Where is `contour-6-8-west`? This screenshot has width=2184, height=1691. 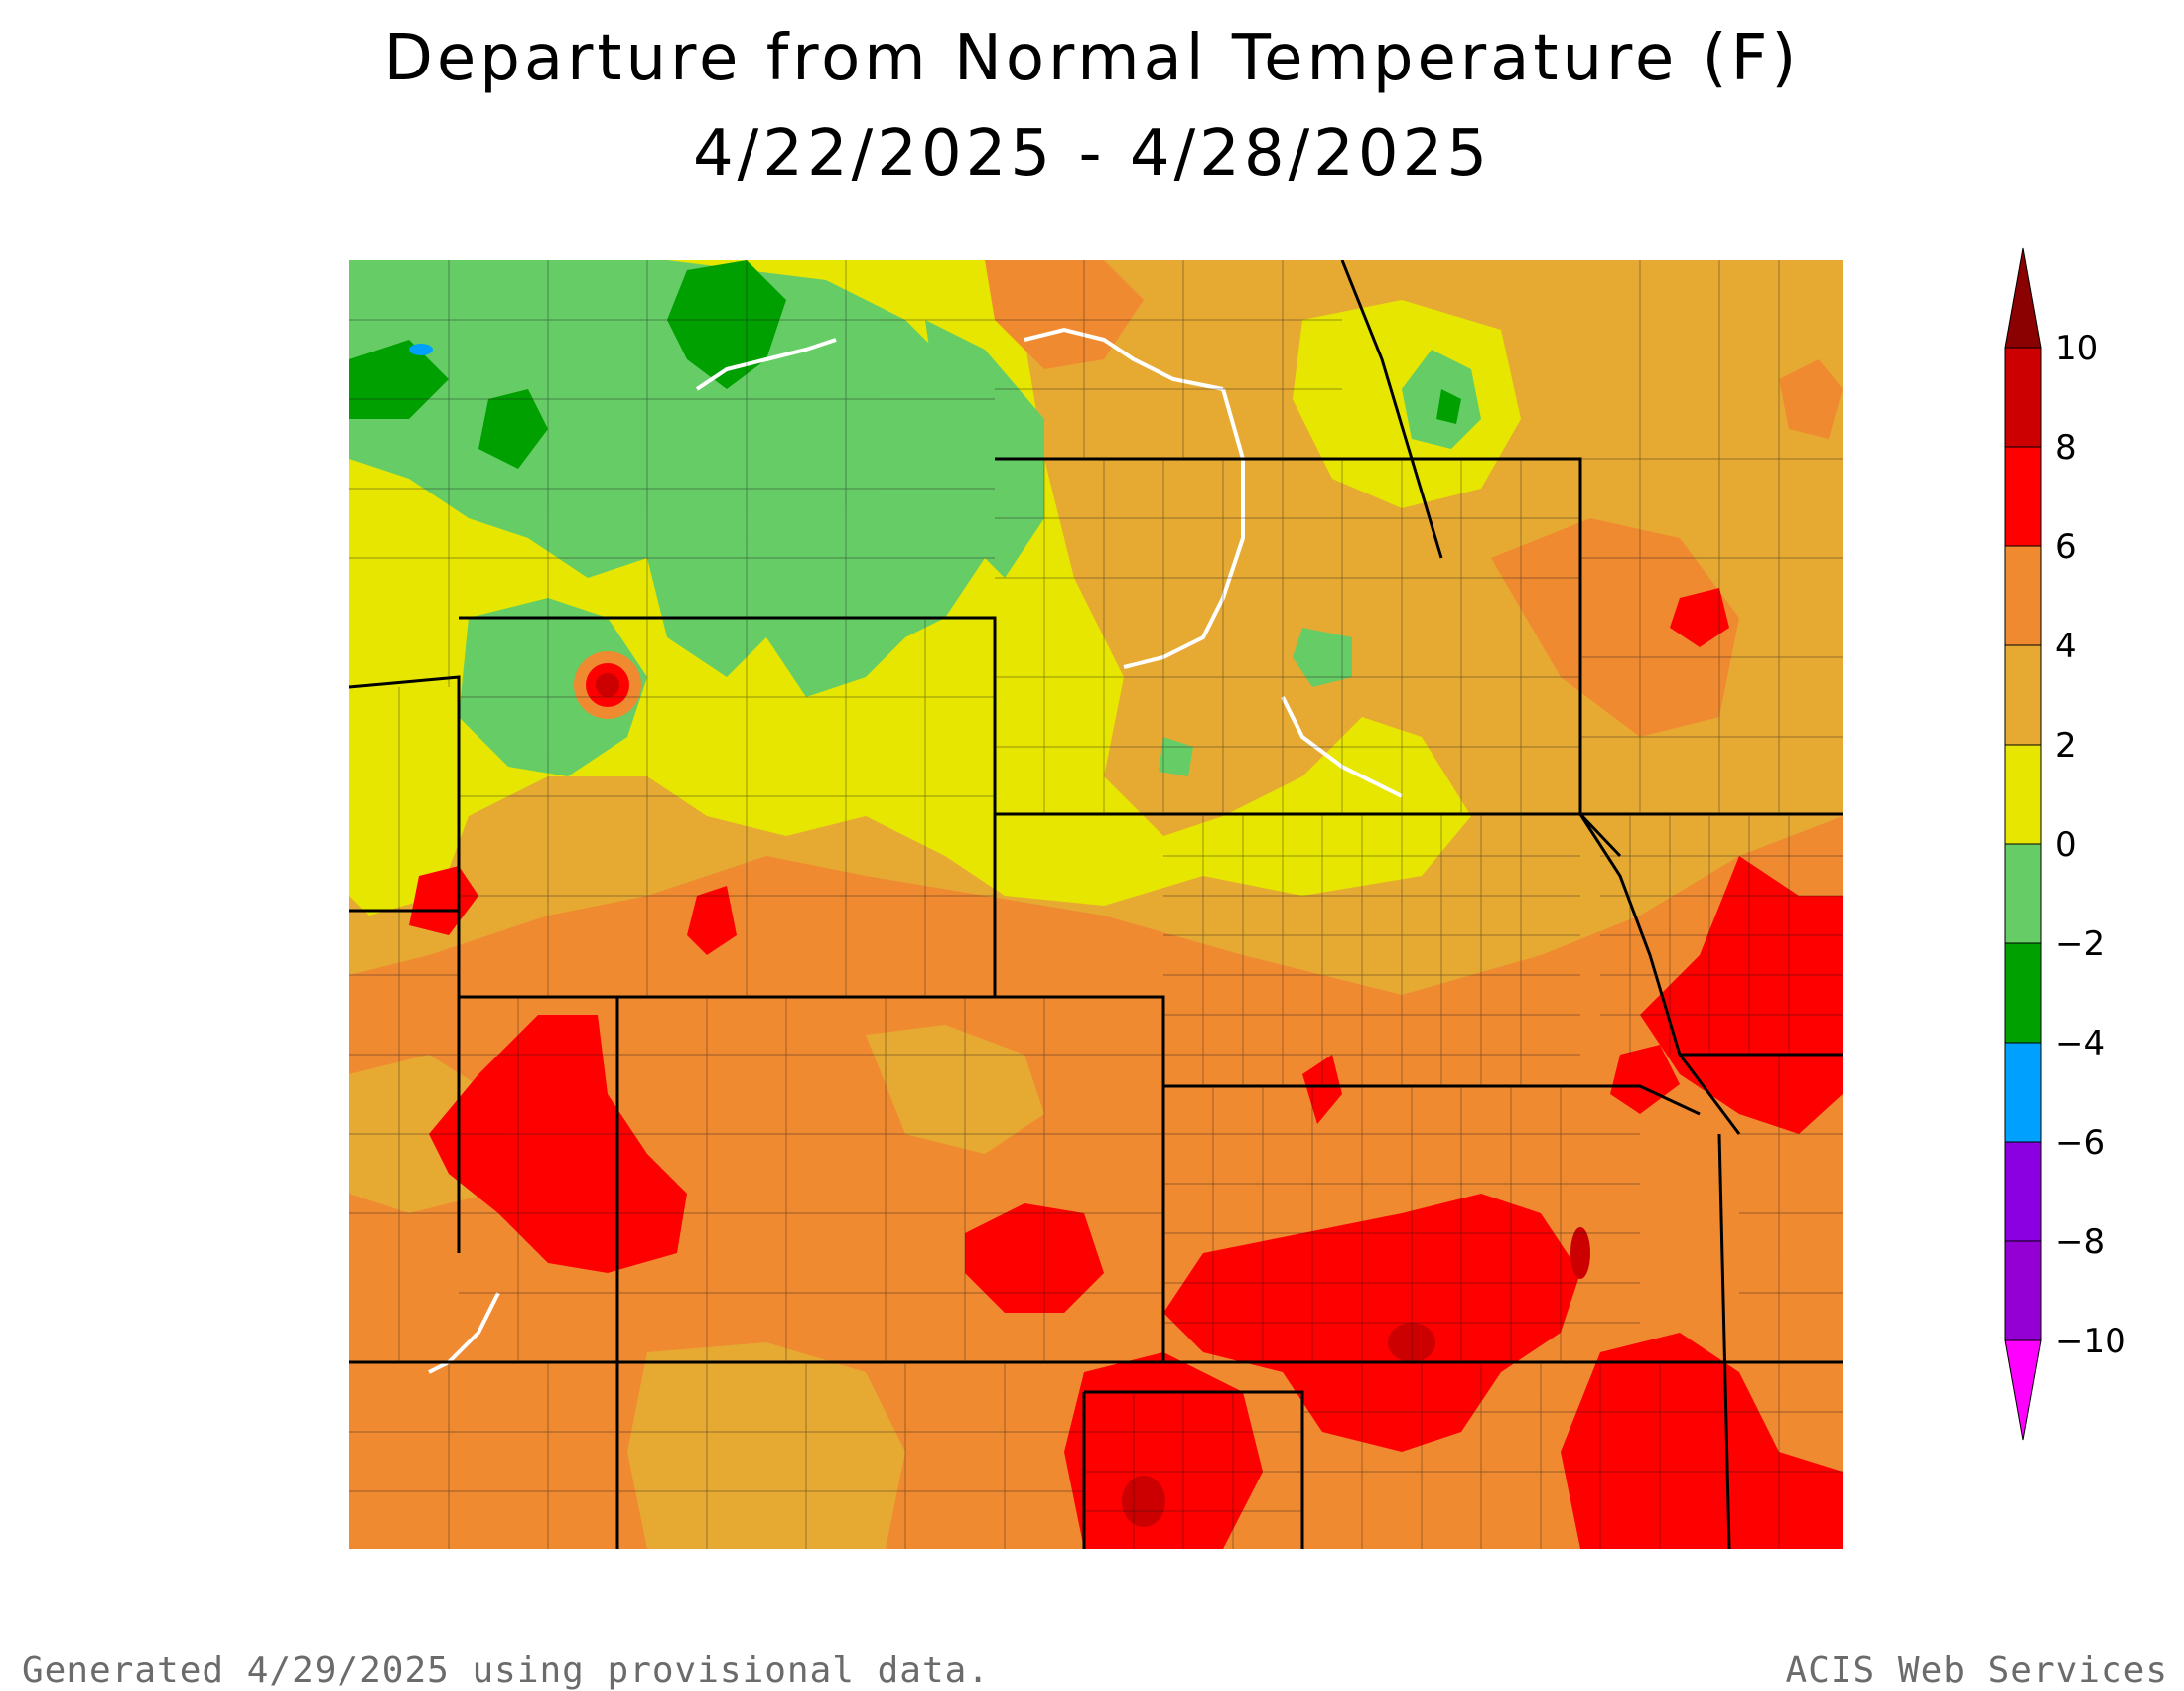
contour-6-8-west is located at coordinates (558, 1144).